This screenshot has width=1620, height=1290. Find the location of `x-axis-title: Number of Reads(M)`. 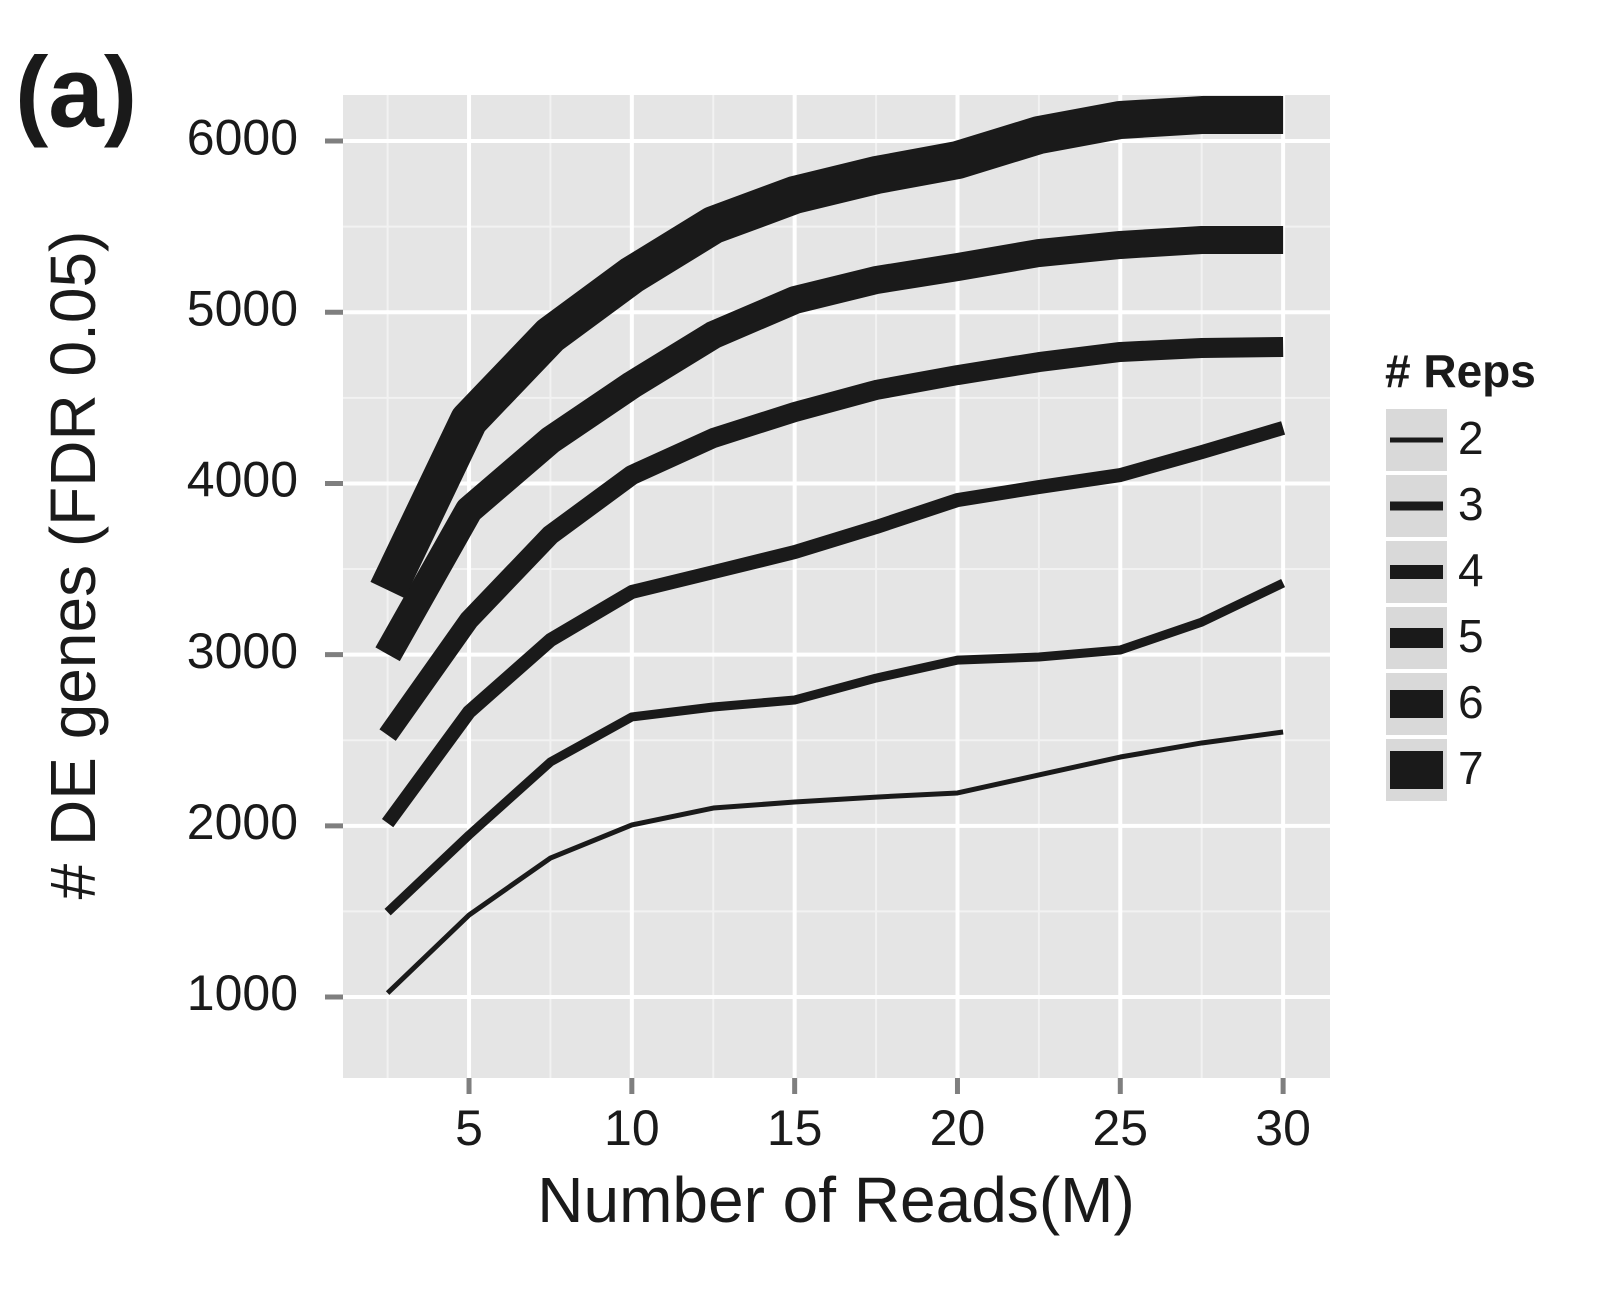

x-axis-title: Number of Reads(M) is located at coordinates (836, 1200).